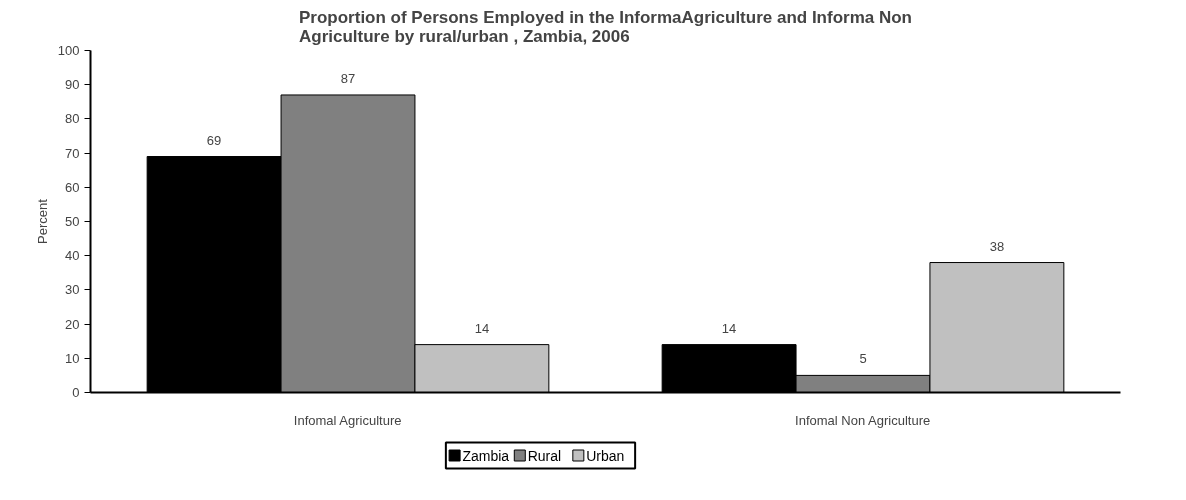 This screenshot has height=500, width=1186. I want to click on y-axis-title: Percent, so click(42, 221).